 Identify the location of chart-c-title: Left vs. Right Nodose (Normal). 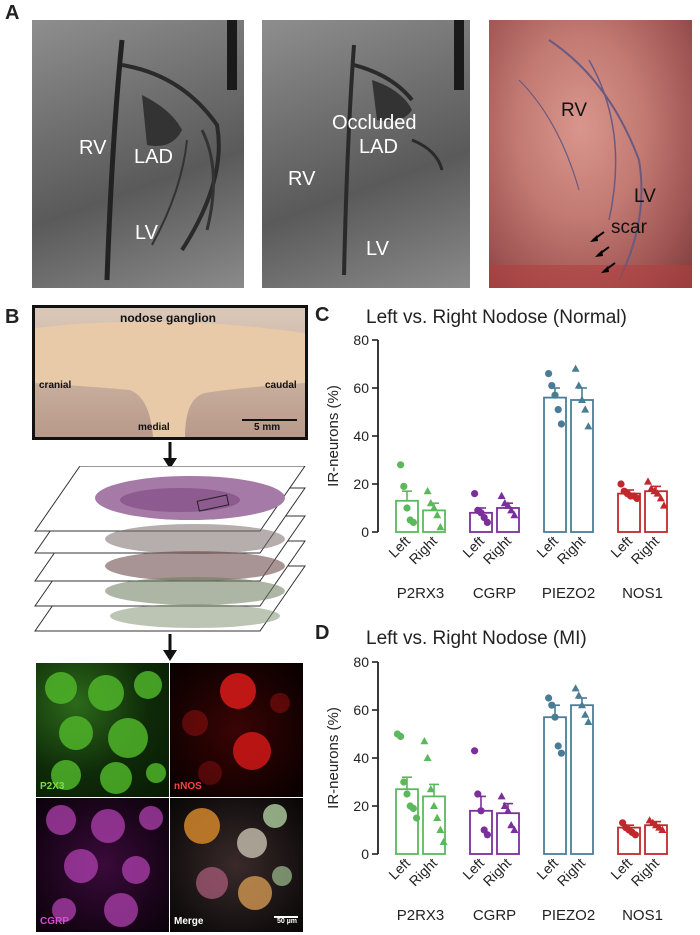
(496, 317).